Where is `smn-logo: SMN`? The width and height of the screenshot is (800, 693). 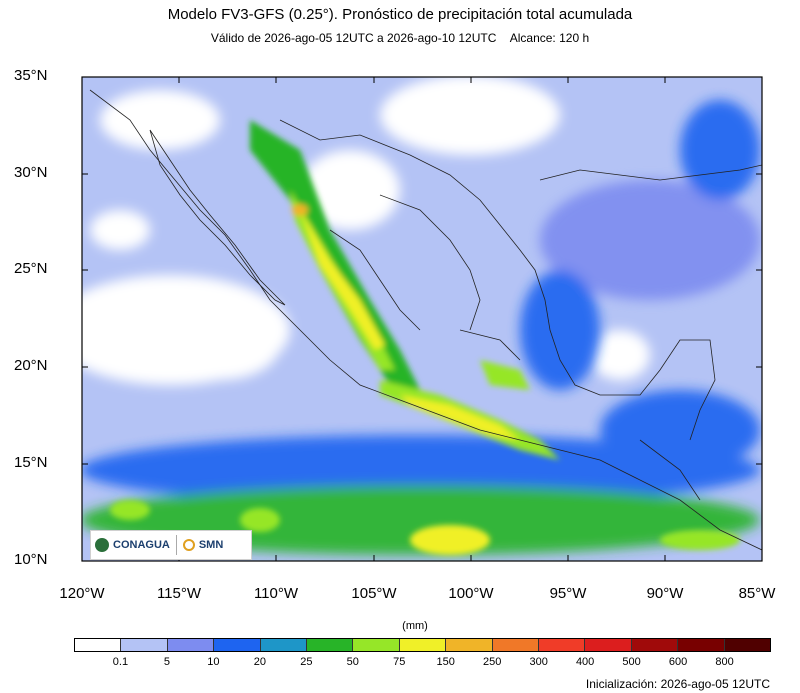
smn-logo: SMN is located at coordinates (203, 545).